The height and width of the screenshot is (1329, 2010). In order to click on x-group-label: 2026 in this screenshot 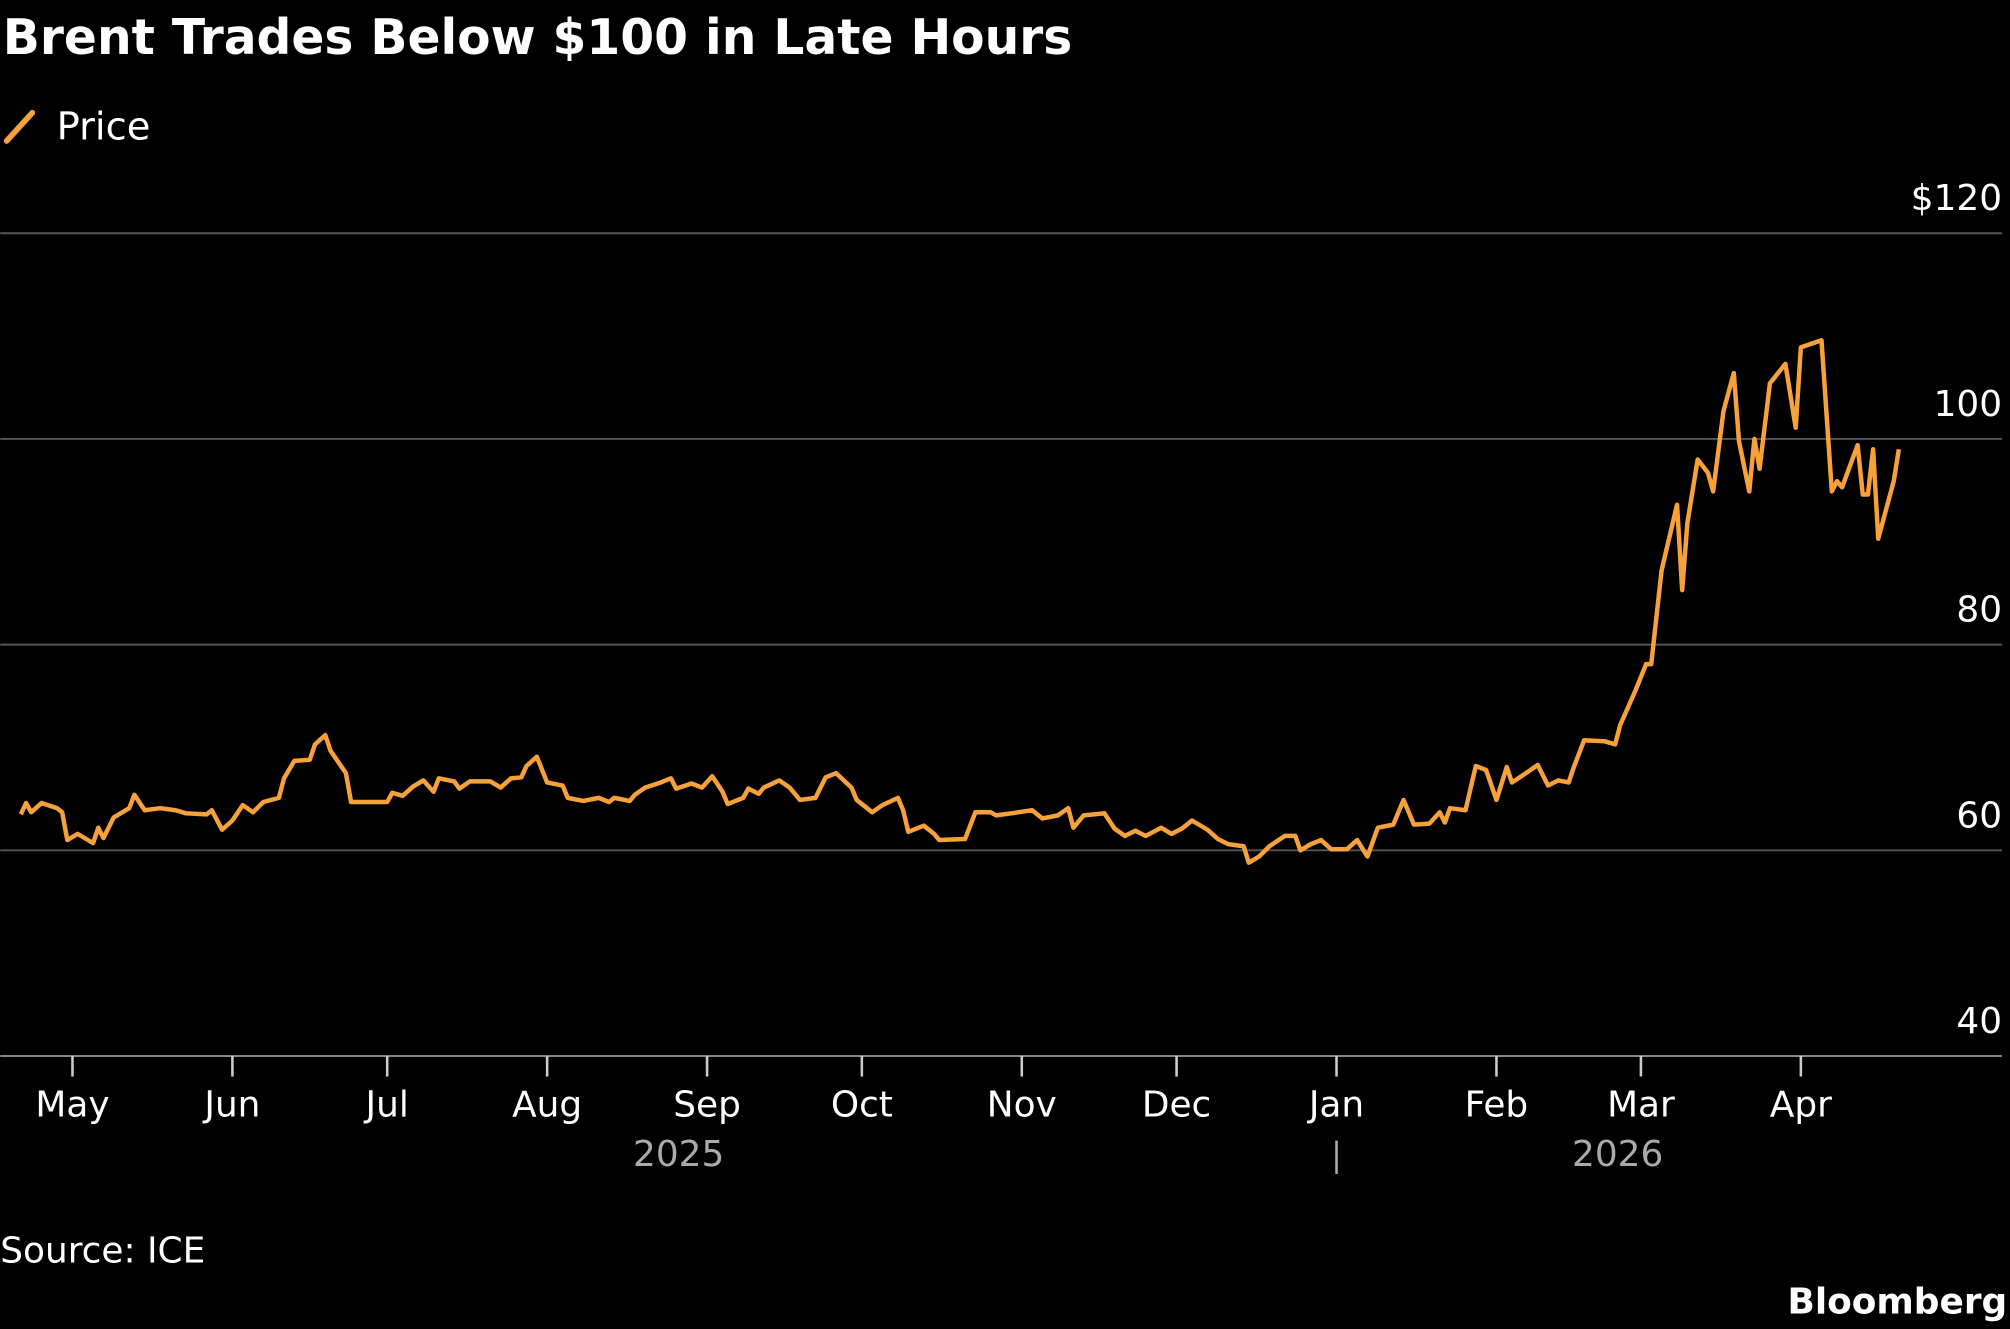, I will do `click(1617, 1154)`.